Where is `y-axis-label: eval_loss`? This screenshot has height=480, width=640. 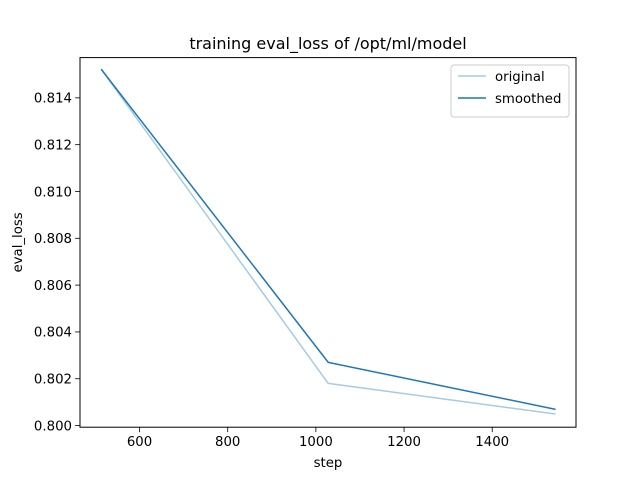 y-axis-label: eval_loss is located at coordinates (18, 242).